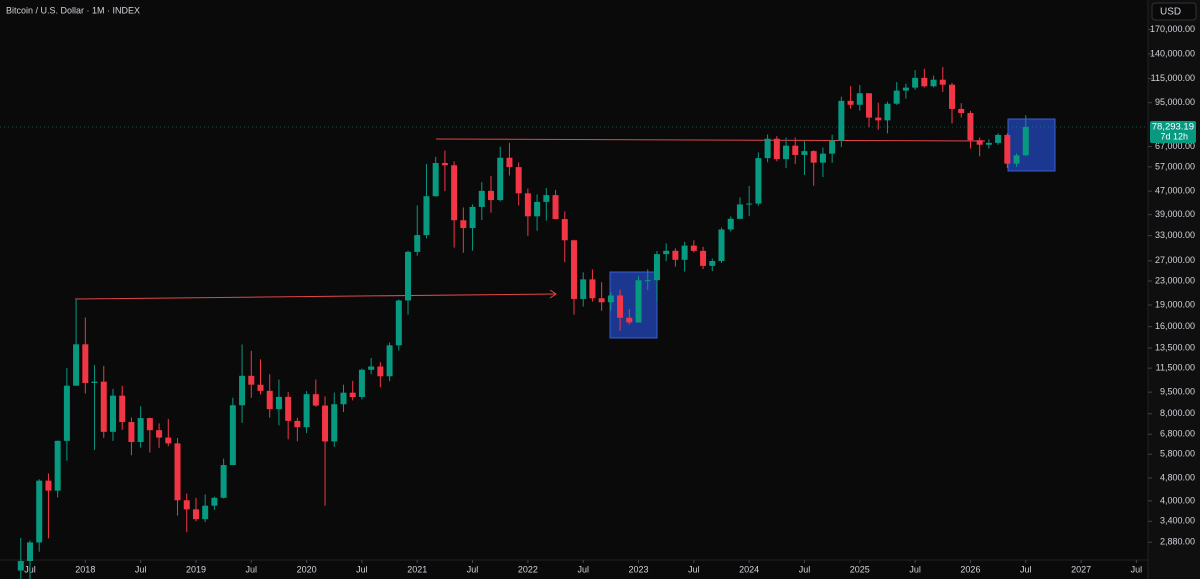 The image size is (1200, 579). I want to click on x-tick-label: 2027, so click(1081, 569).